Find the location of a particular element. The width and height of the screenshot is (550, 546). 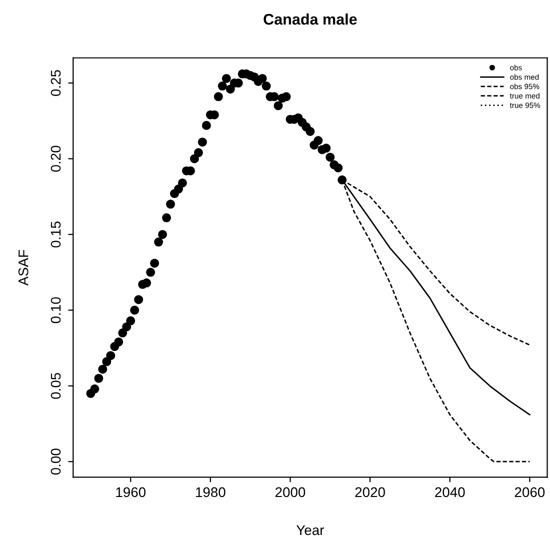

y-tick-label: 0.00 is located at coordinates (55, 461).